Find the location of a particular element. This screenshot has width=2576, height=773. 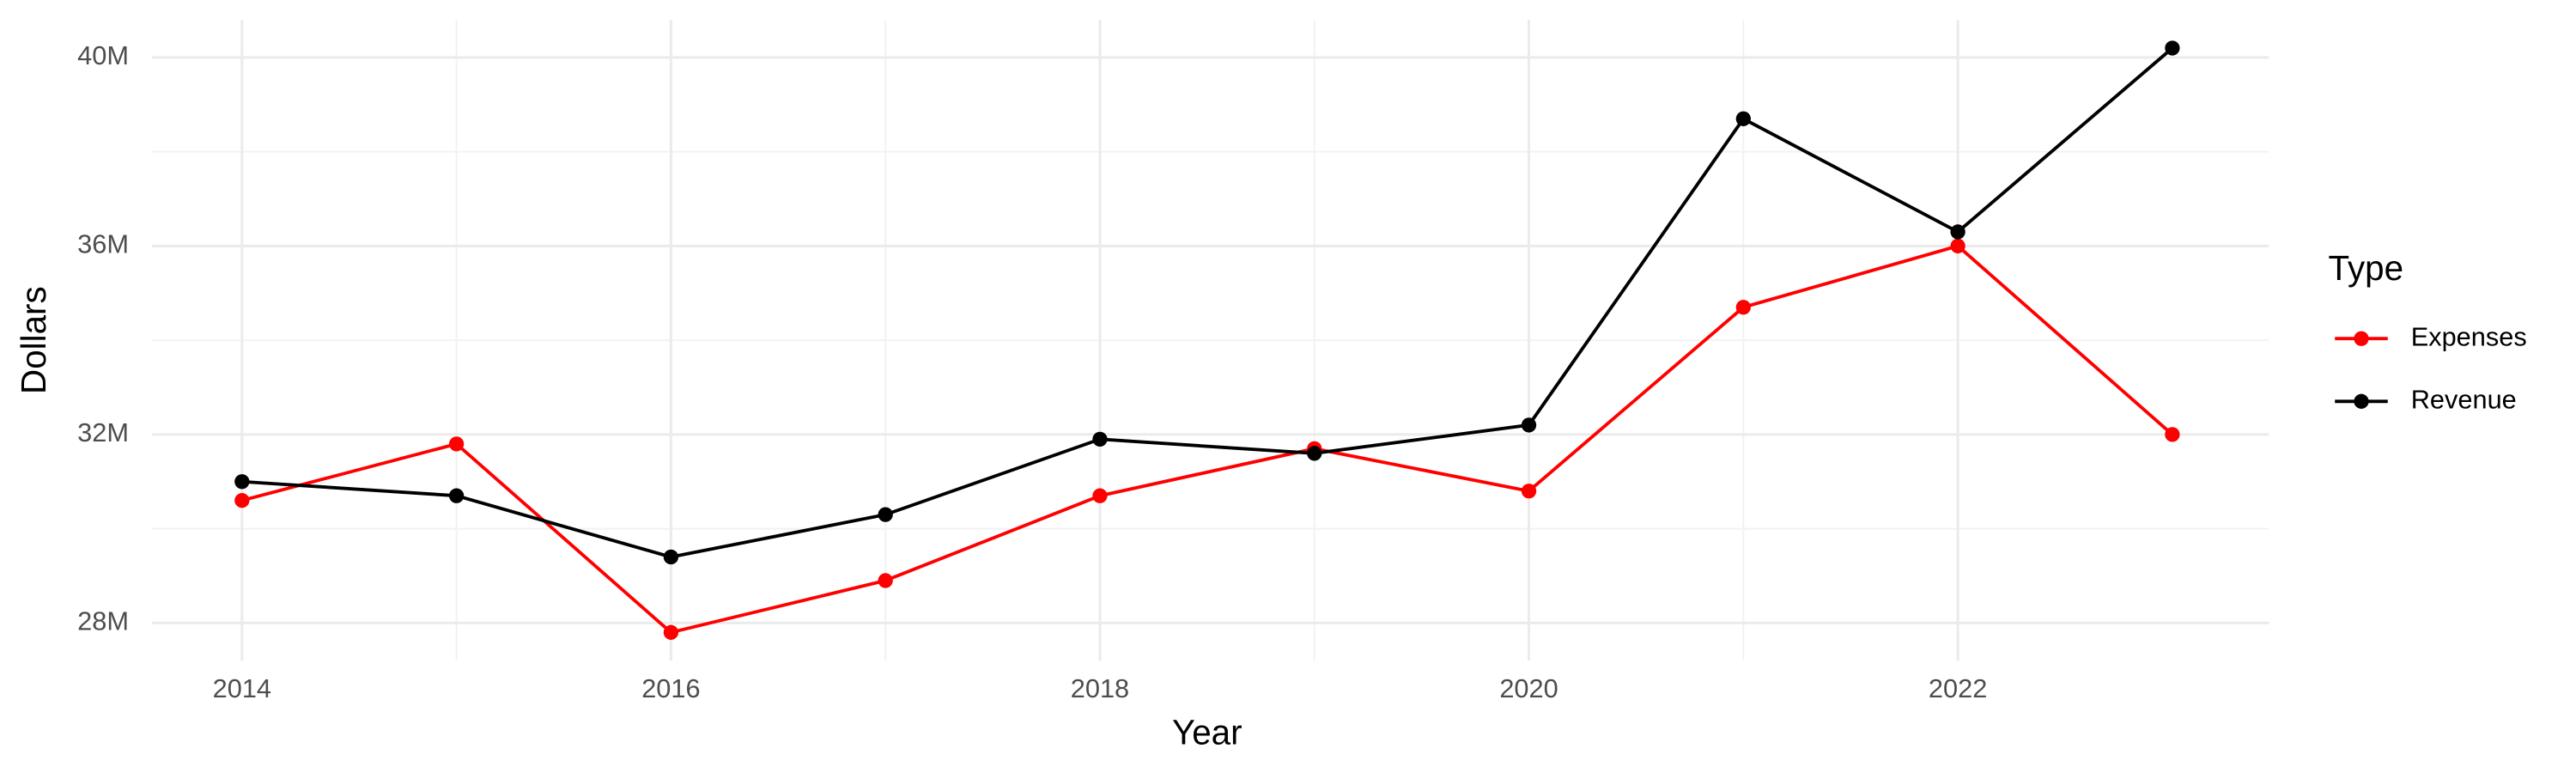

x-tick-label: 2022 is located at coordinates (1958, 688).